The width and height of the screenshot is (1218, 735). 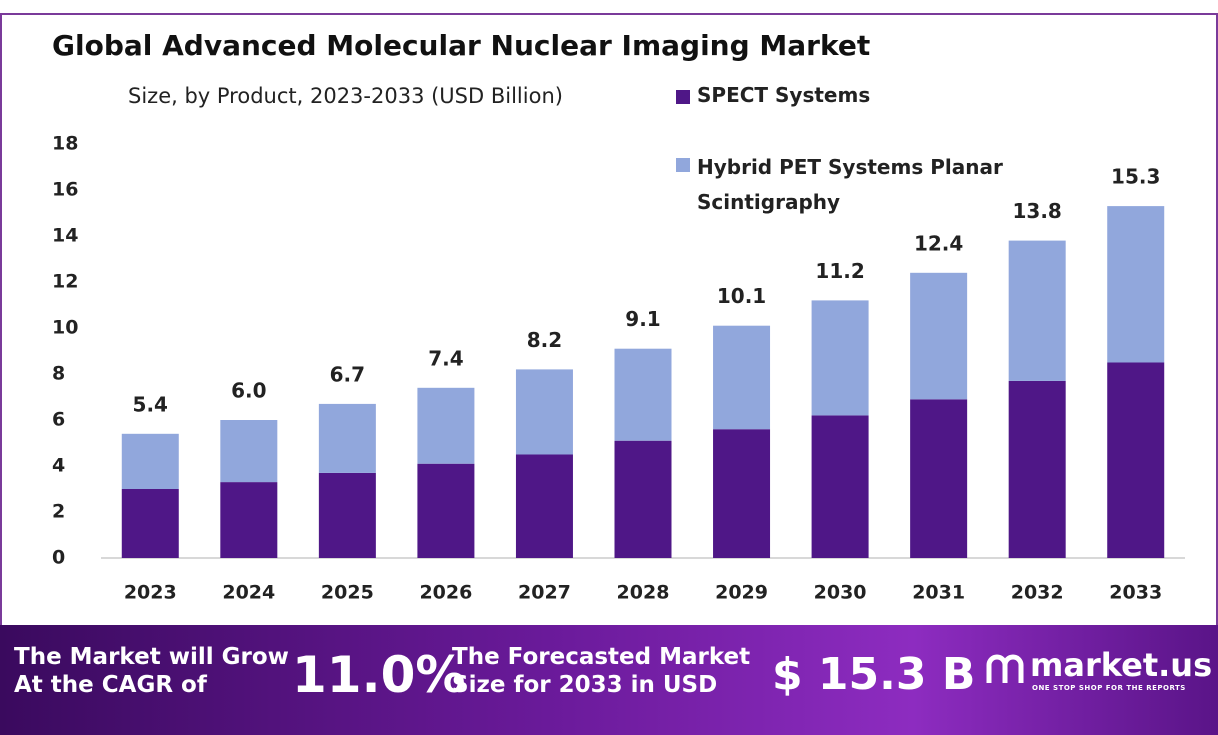 I want to click on brand-icon, so click(x=1005, y=668).